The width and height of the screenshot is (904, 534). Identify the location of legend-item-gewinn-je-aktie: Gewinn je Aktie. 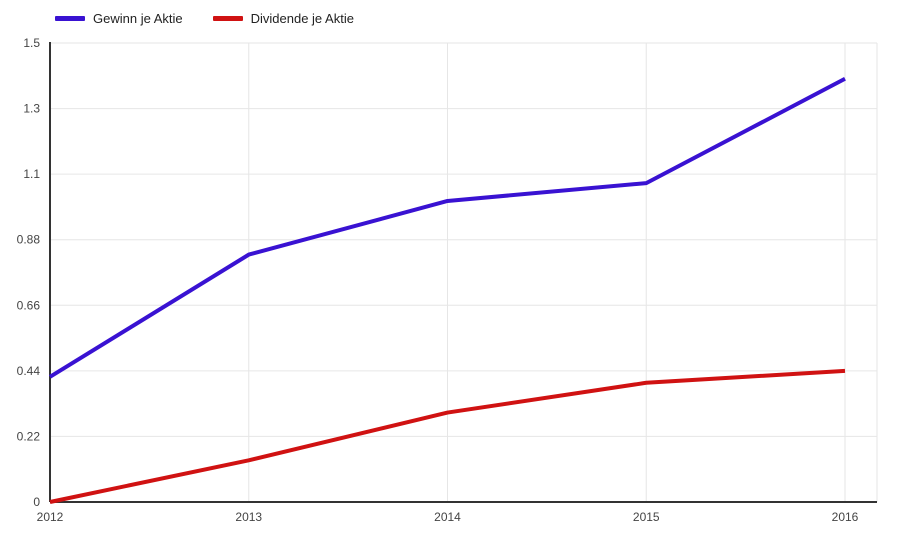
(119, 18).